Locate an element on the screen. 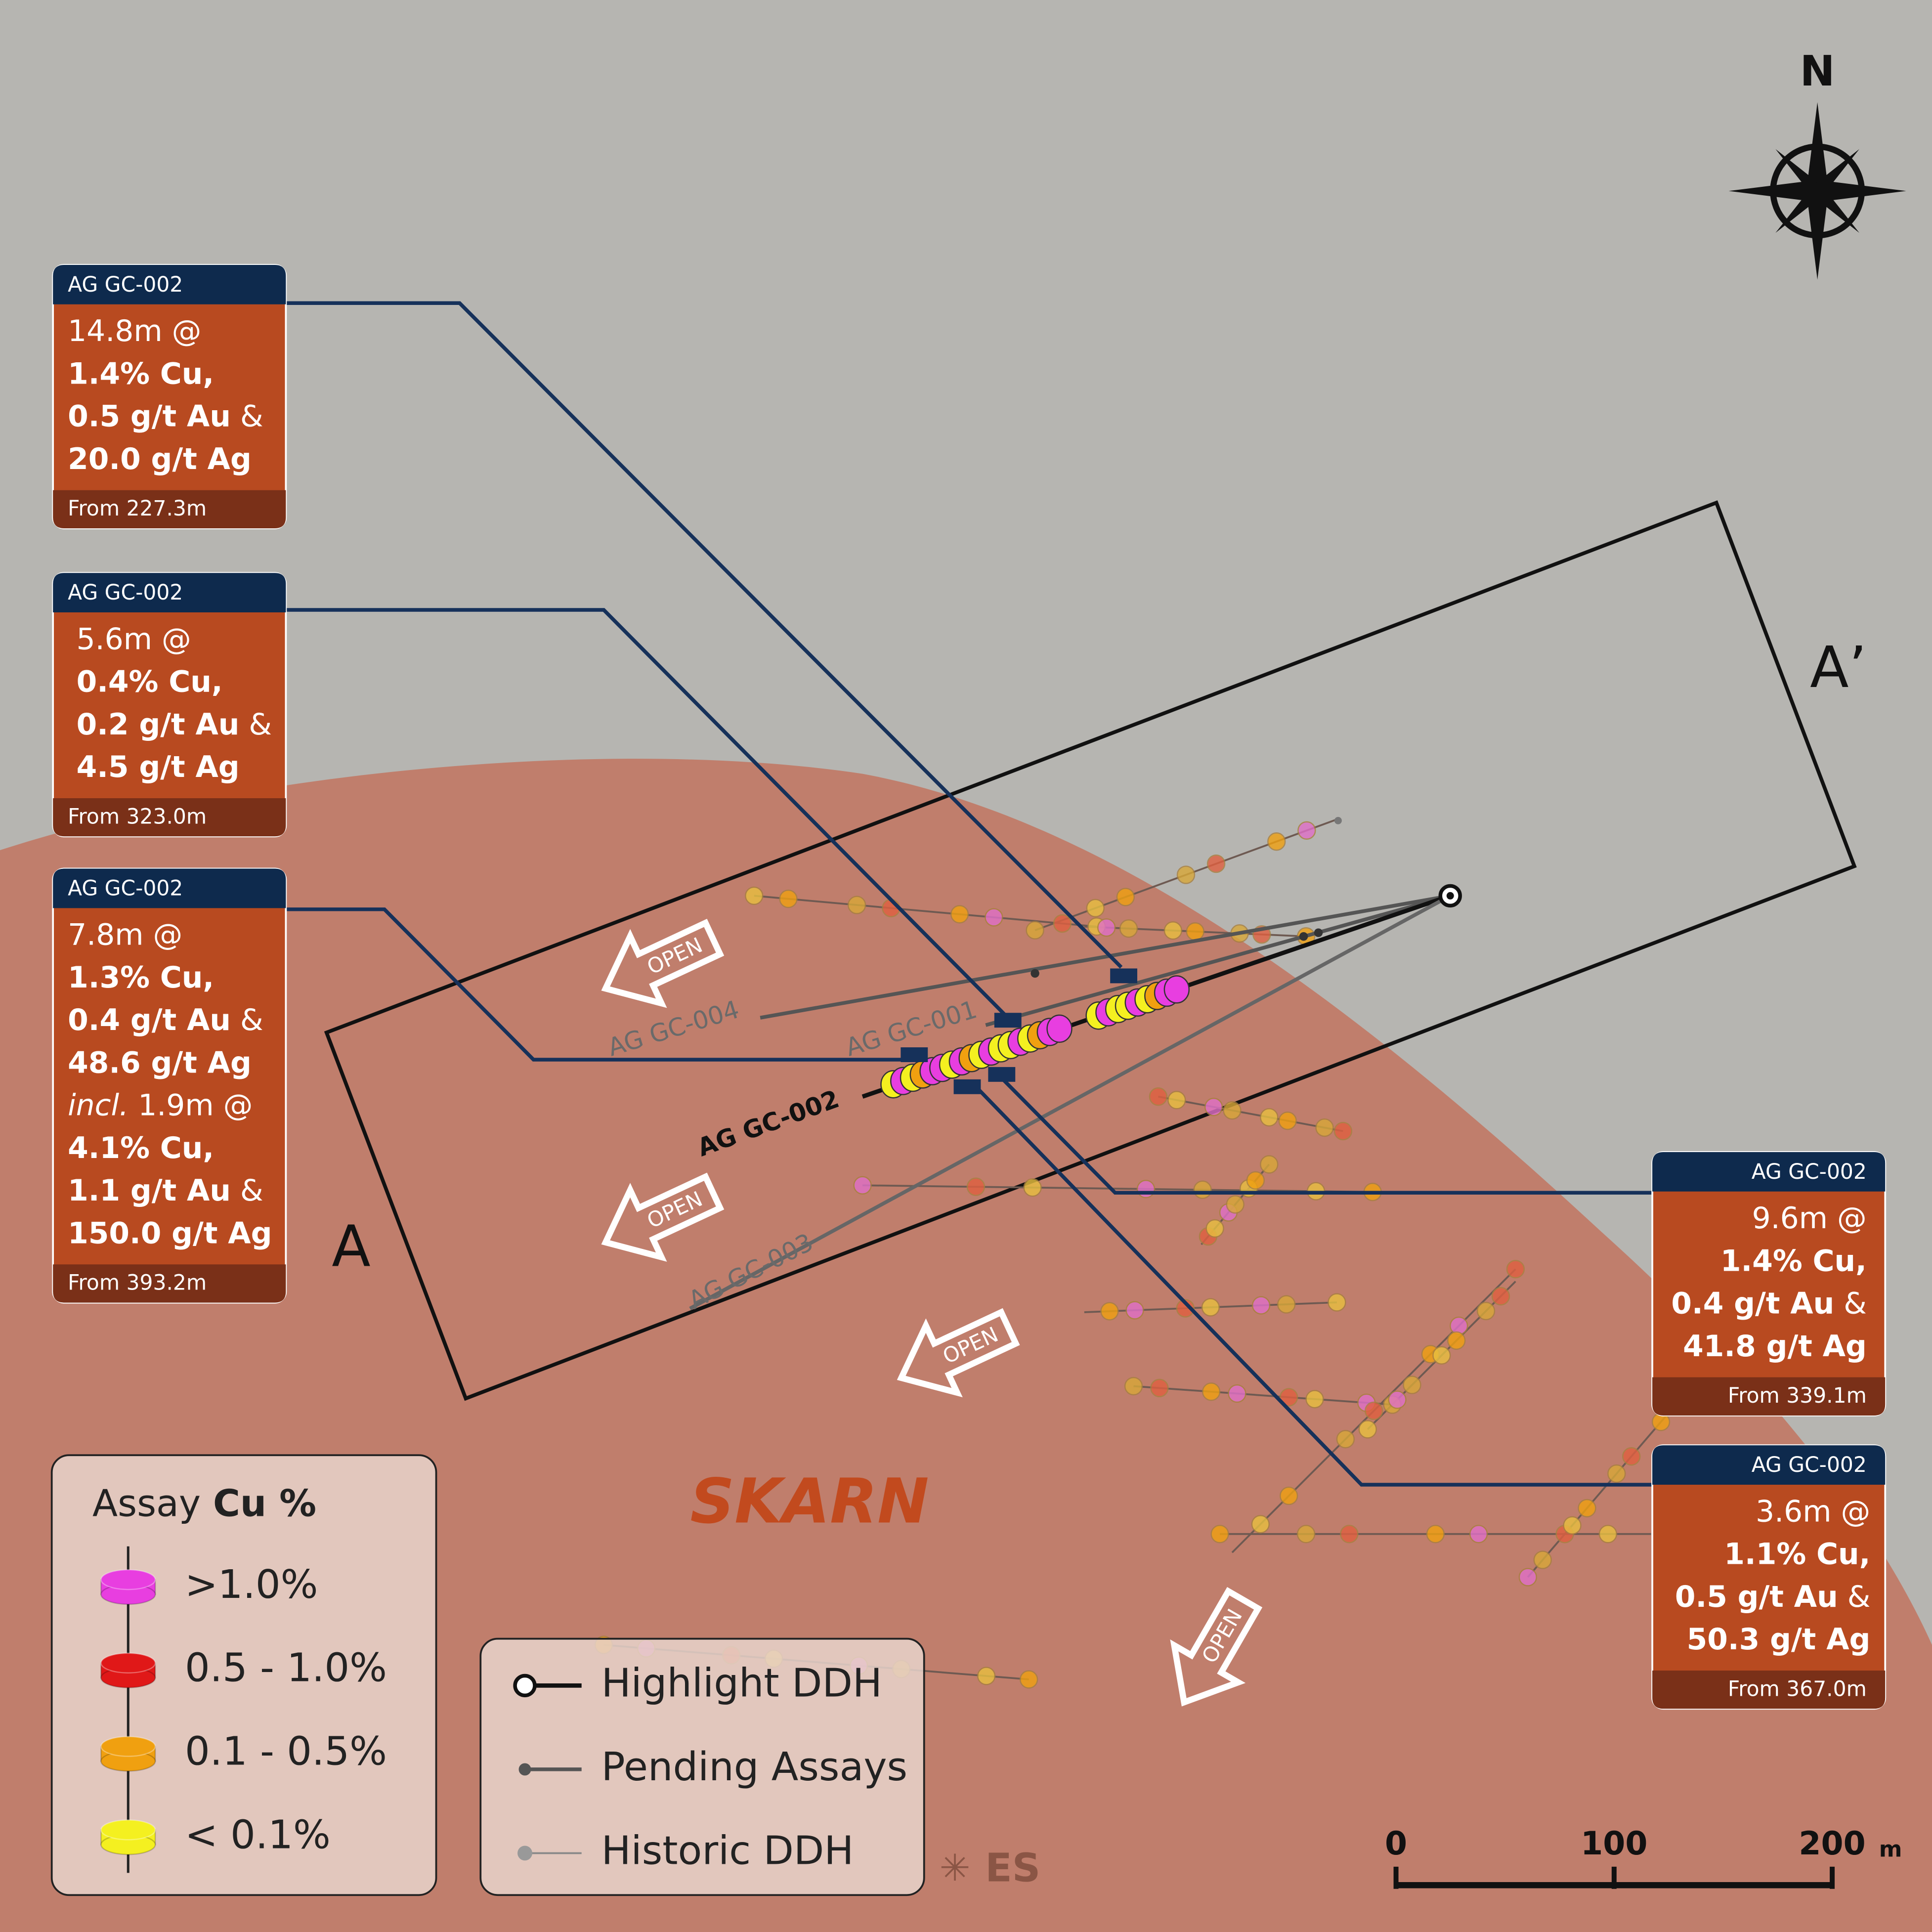 This screenshot has height=1932, width=1932. assay-marker is located at coordinates (1059, 1028).